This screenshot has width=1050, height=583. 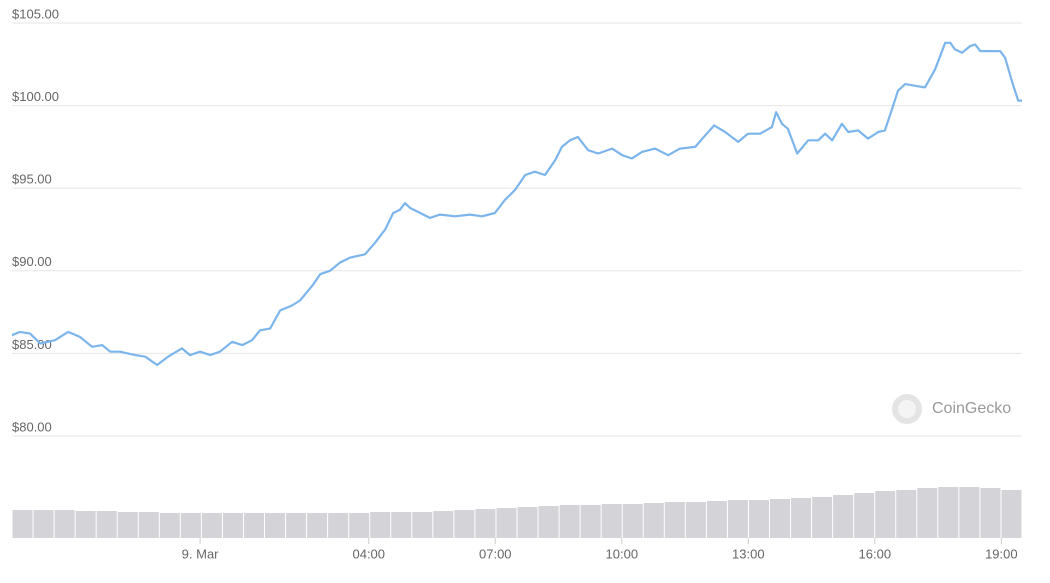 What do you see at coordinates (201, 553) in the screenshot?
I see `x-tick-label: 9. Mar` at bounding box center [201, 553].